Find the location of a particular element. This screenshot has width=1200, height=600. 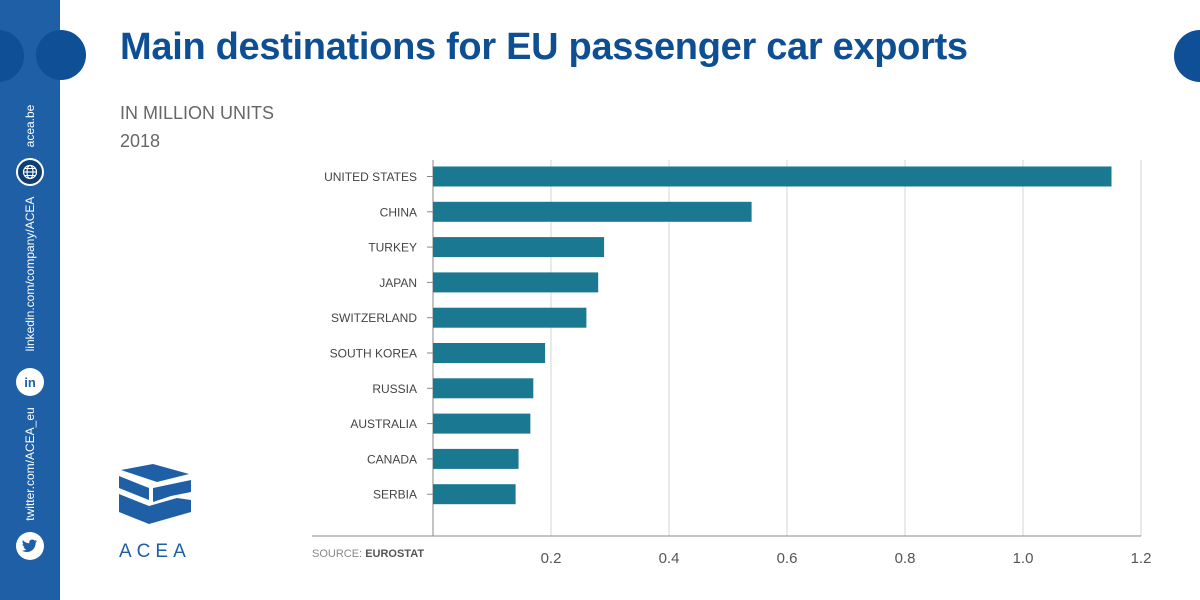

category-label: CANADA is located at coordinates (392, 459).